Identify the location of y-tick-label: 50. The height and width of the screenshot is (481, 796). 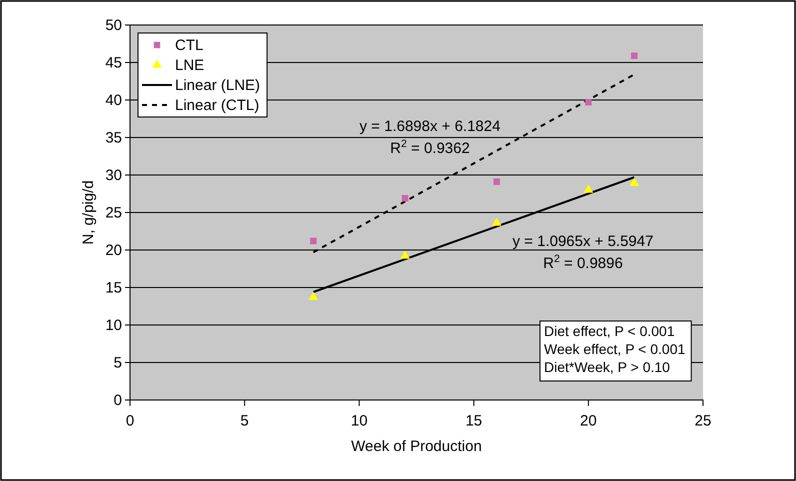
(113, 25).